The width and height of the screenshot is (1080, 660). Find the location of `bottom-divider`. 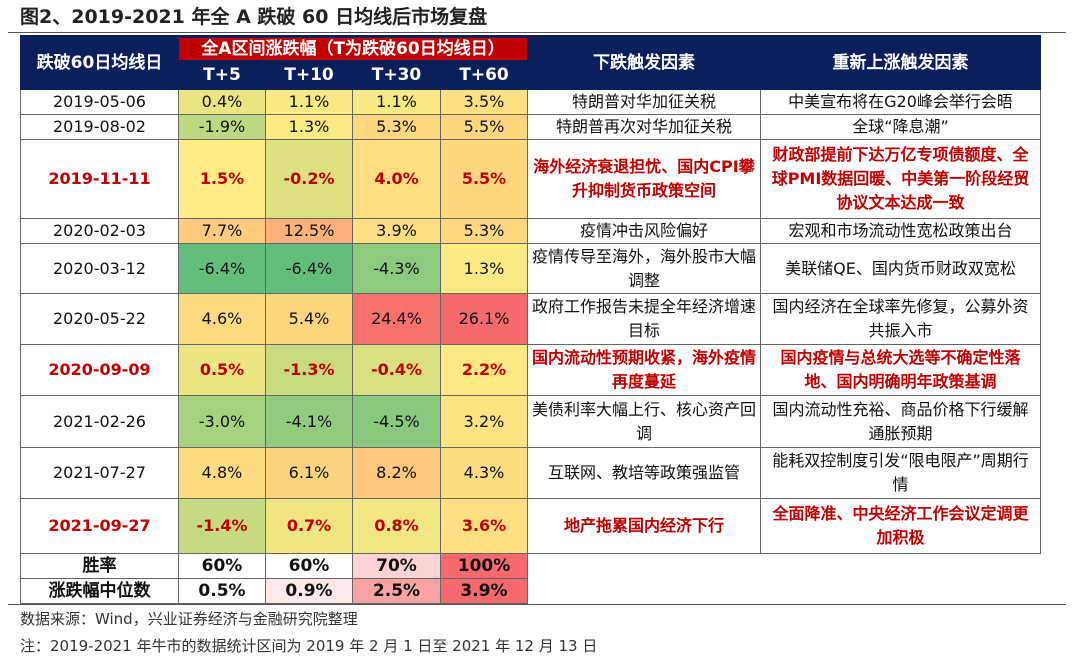

bottom-divider is located at coordinates (537, 604).